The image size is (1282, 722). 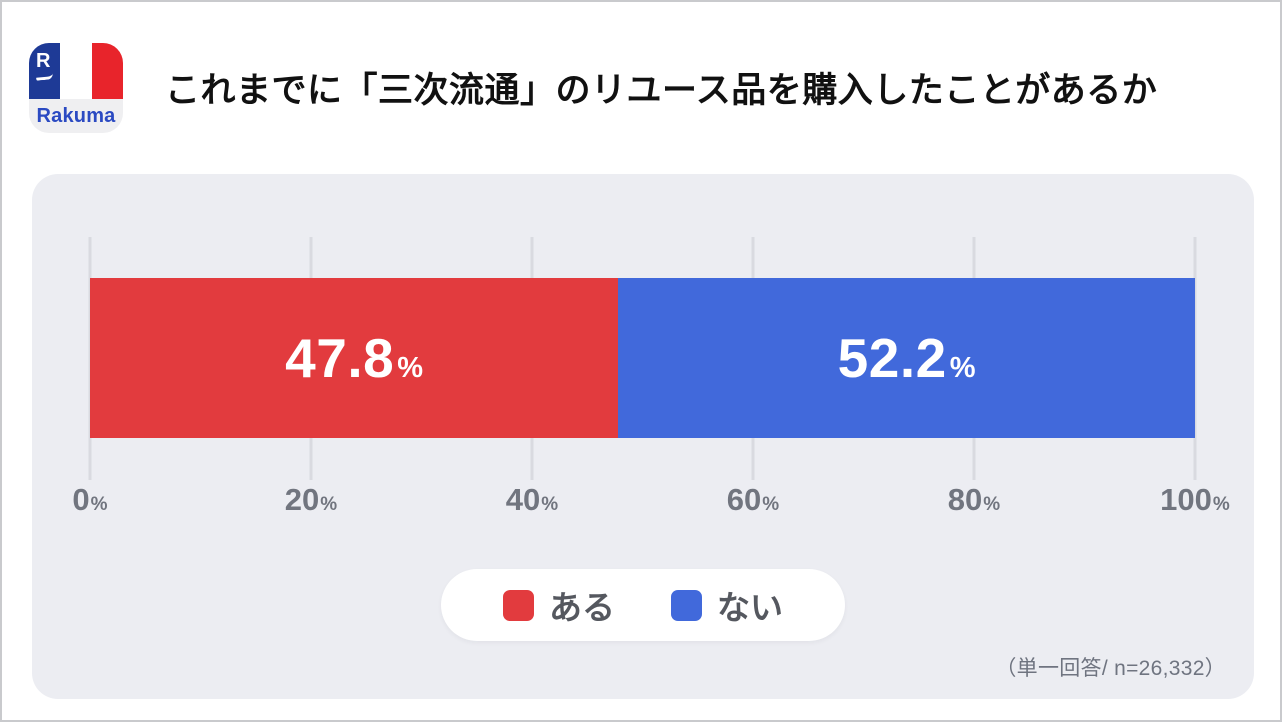 I want to click on logo-brand-text: Rakuma, so click(x=76, y=115).